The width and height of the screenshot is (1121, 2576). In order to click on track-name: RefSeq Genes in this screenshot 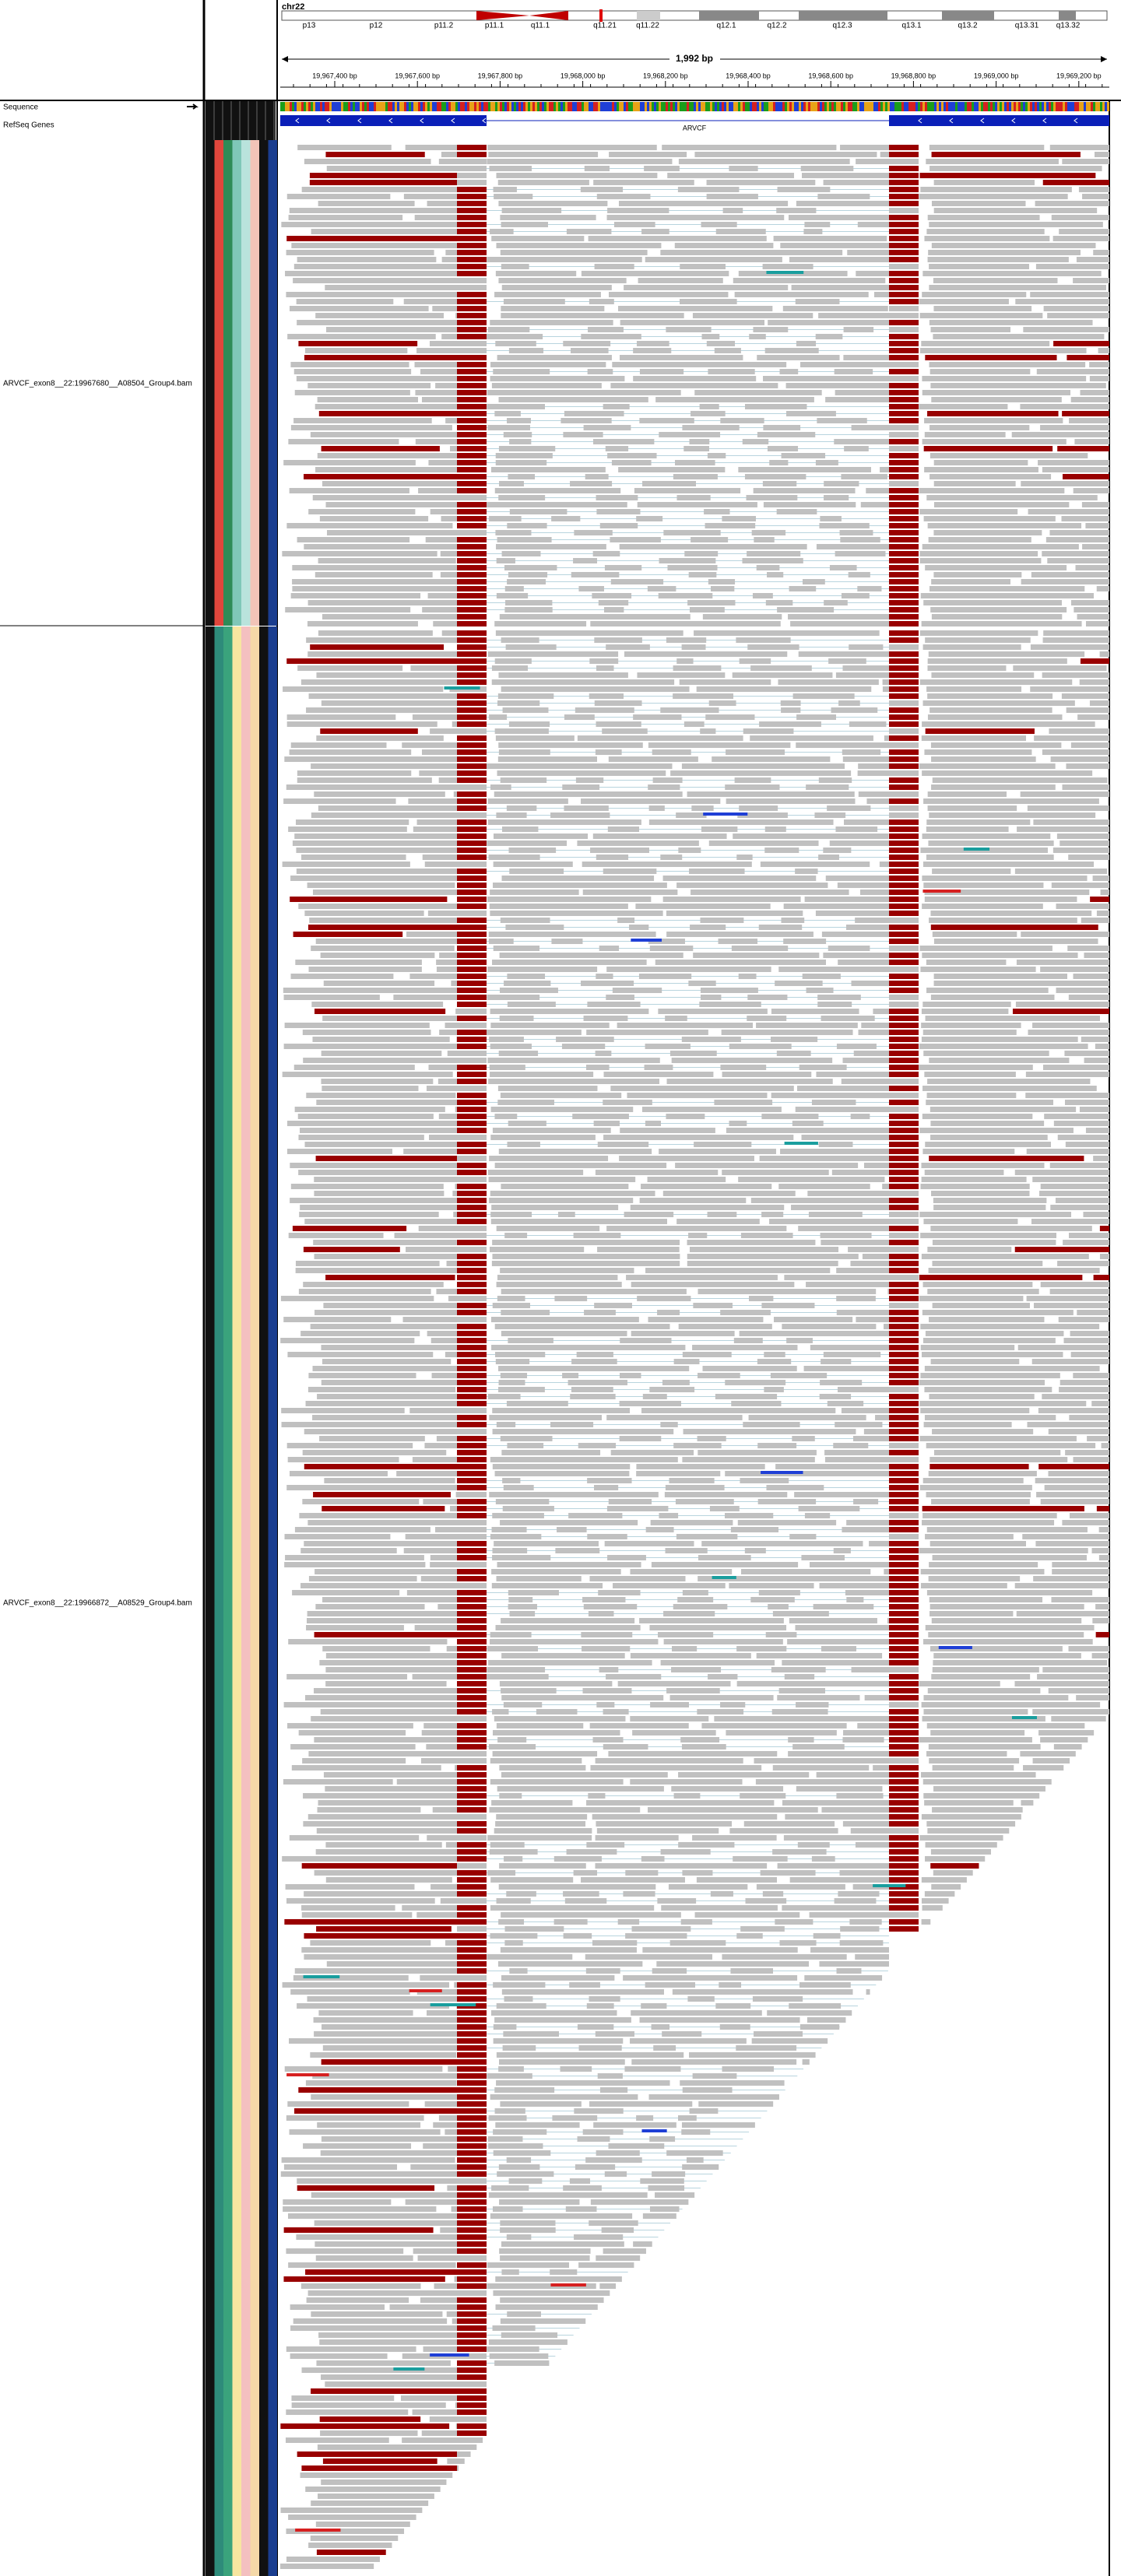, I will do `click(29, 126)`.